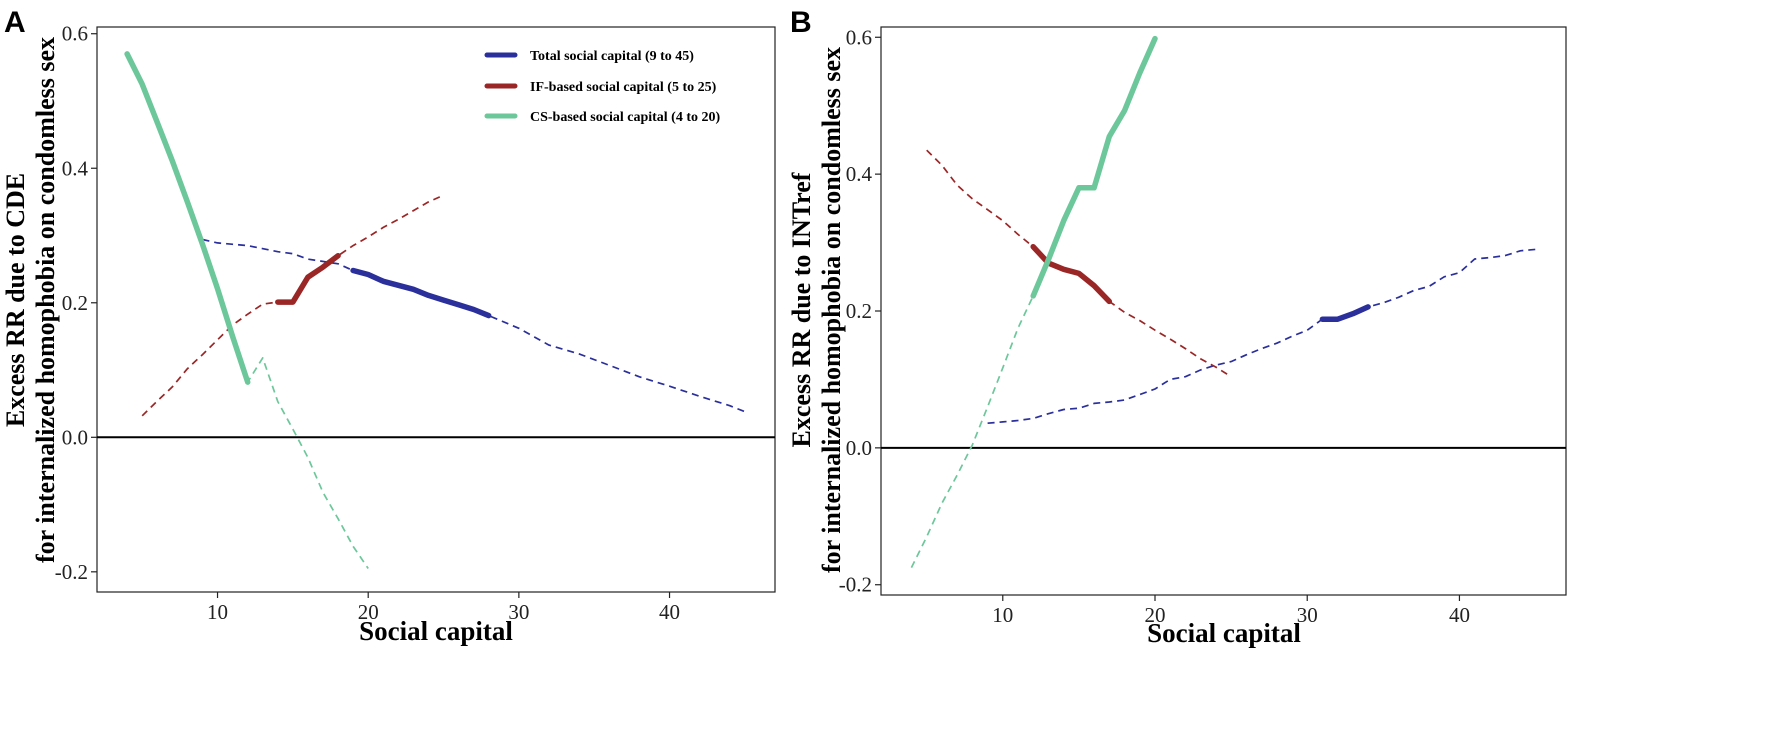  I want to click on panel-a-y-axis-title-line-1: Excess RR due to CDE, so click(15, 300).